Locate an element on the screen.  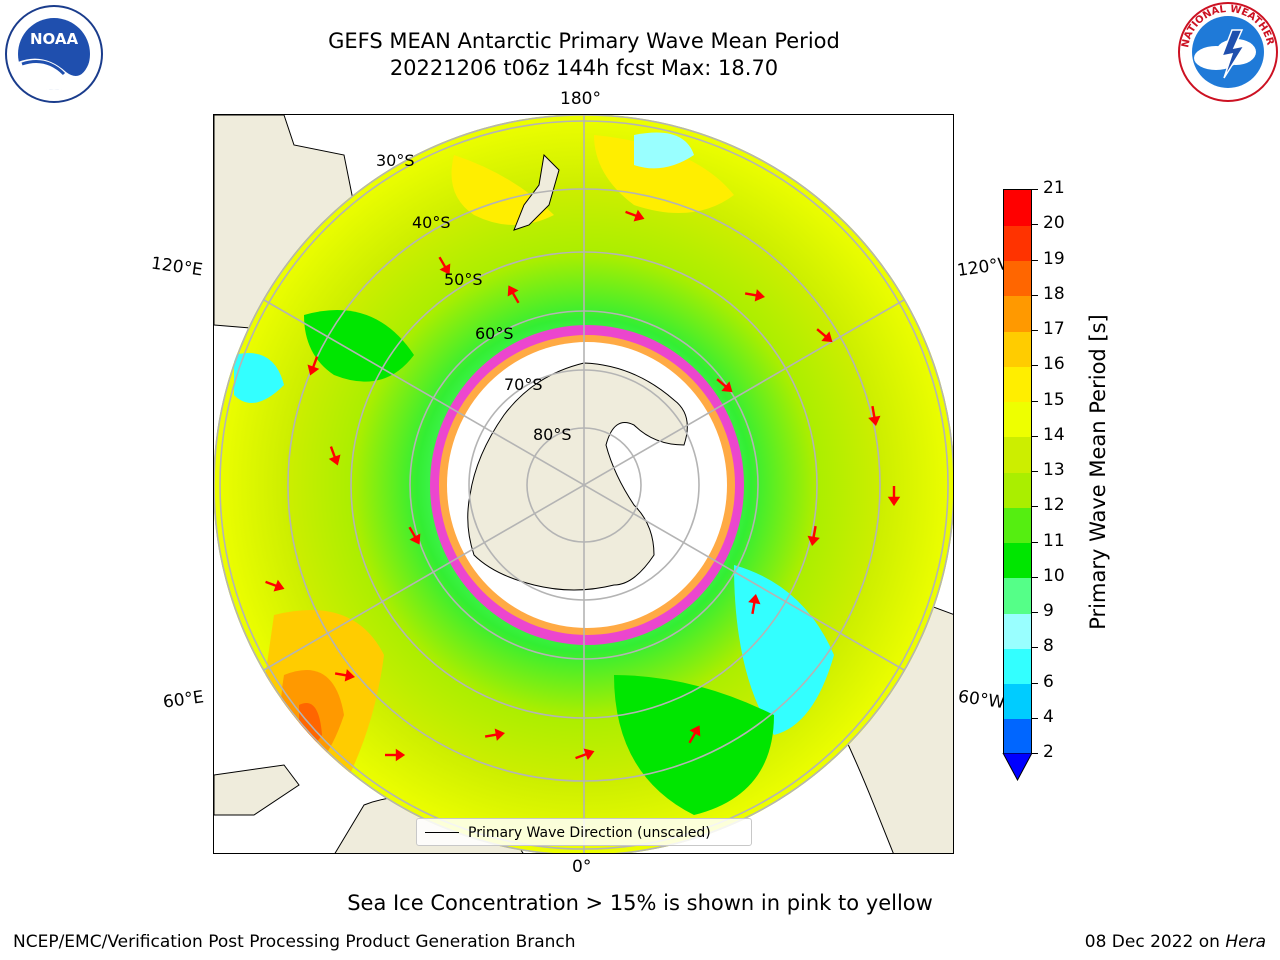
footer-date: 08 Dec 2022 on Hera is located at coordinates (1175, 942).